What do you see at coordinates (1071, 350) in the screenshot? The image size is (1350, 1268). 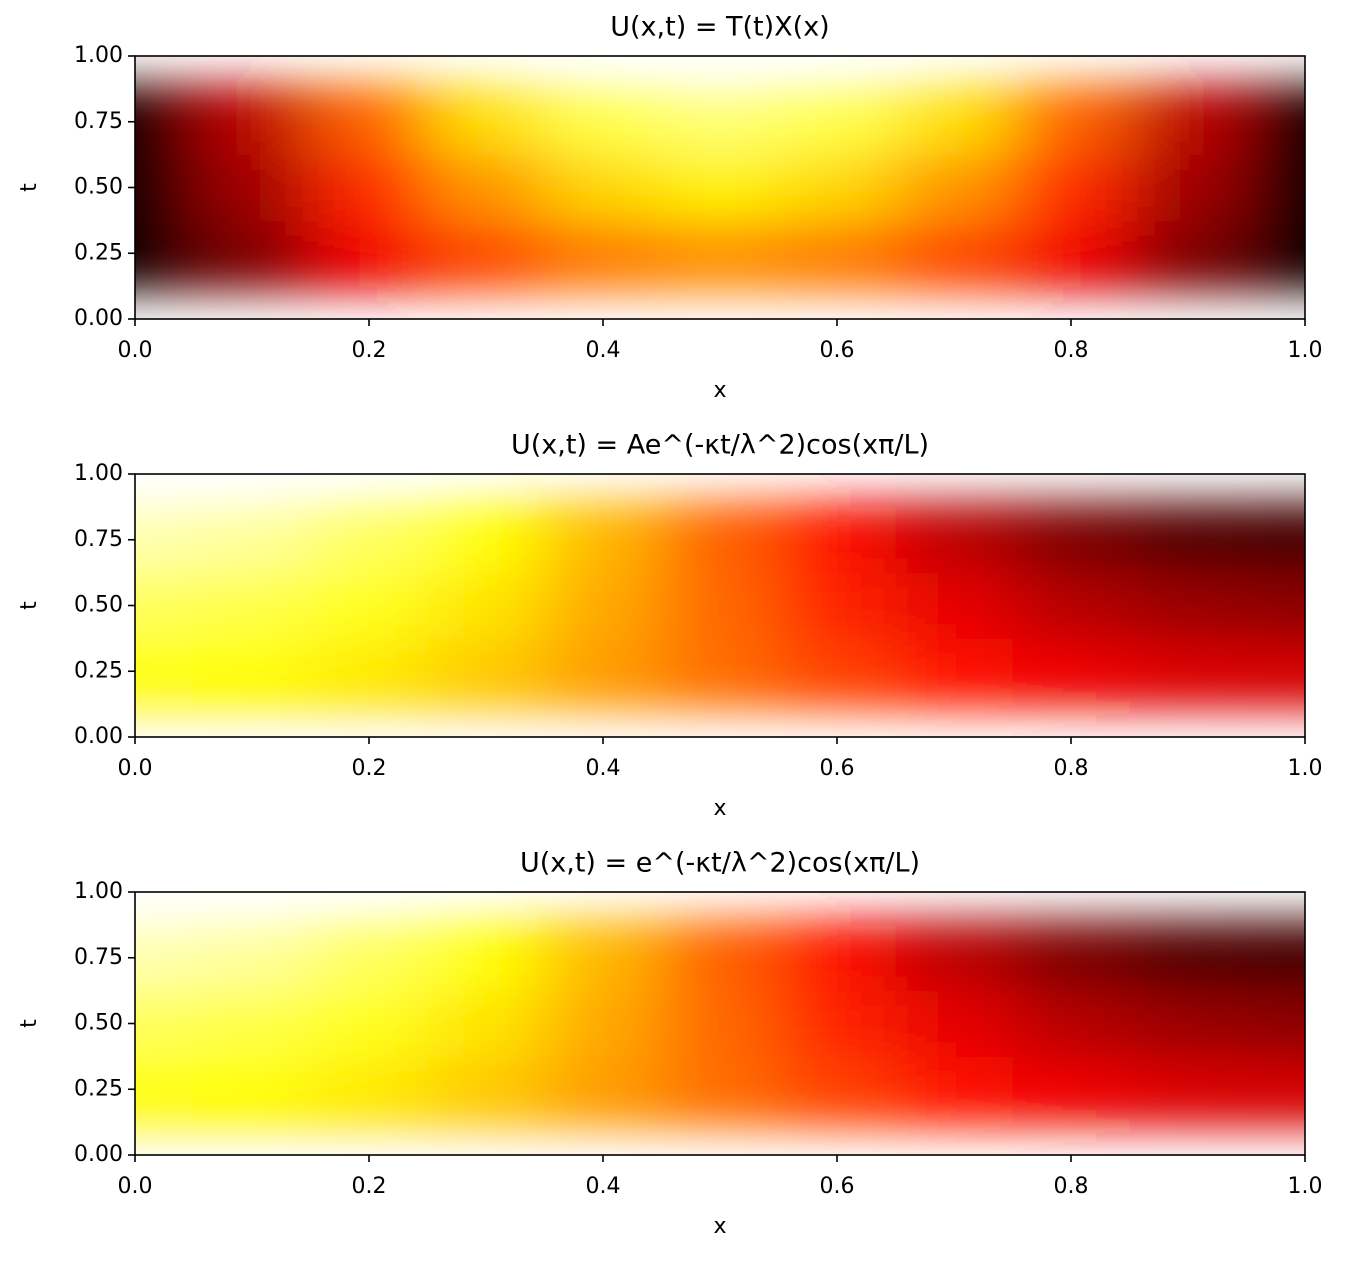 I see `x-tick-label: 0.8` at bounding box center [1071, 350].